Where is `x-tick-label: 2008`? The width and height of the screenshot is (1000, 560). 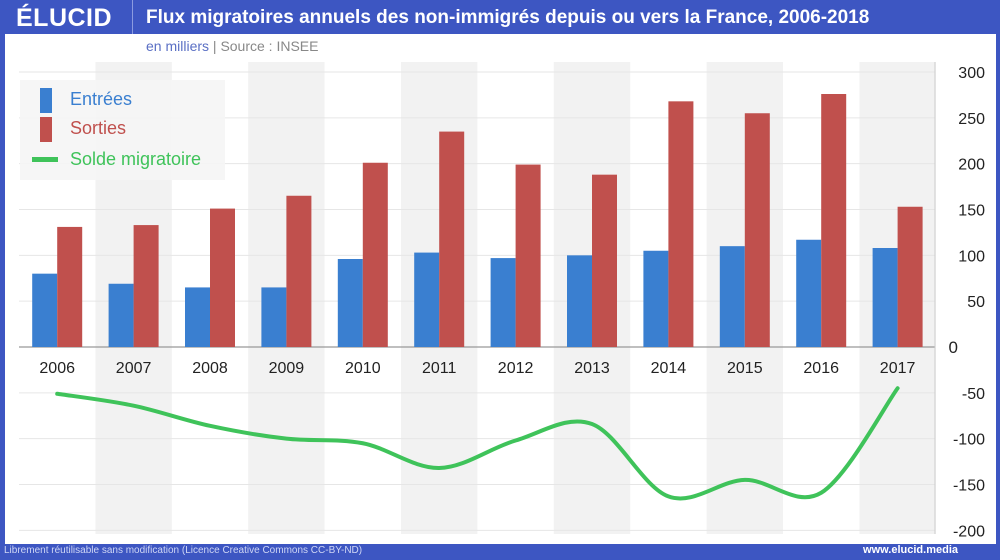
x-tick-label: 2008 is located at coordinates (210, 368).